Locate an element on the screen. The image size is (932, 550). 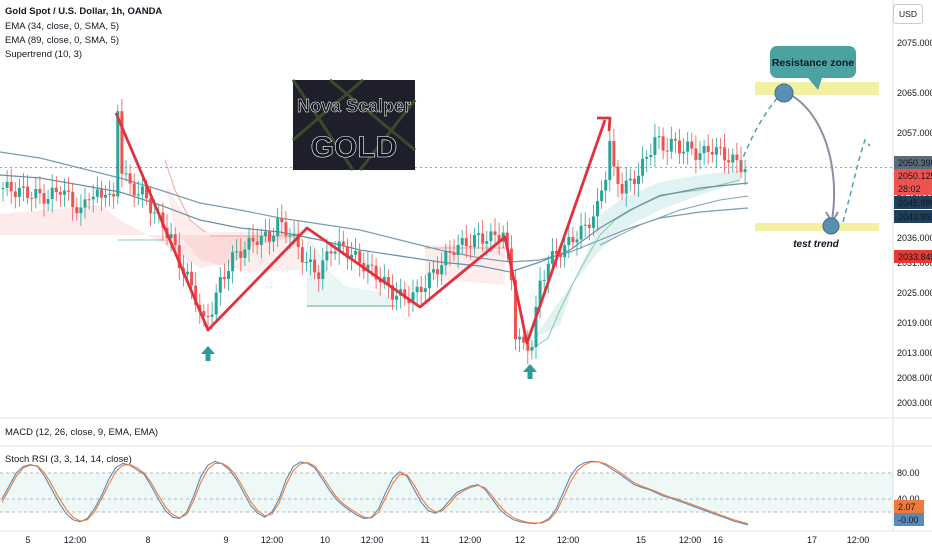
price-tag-label: 28:02 is located at coordinates (909, 189).